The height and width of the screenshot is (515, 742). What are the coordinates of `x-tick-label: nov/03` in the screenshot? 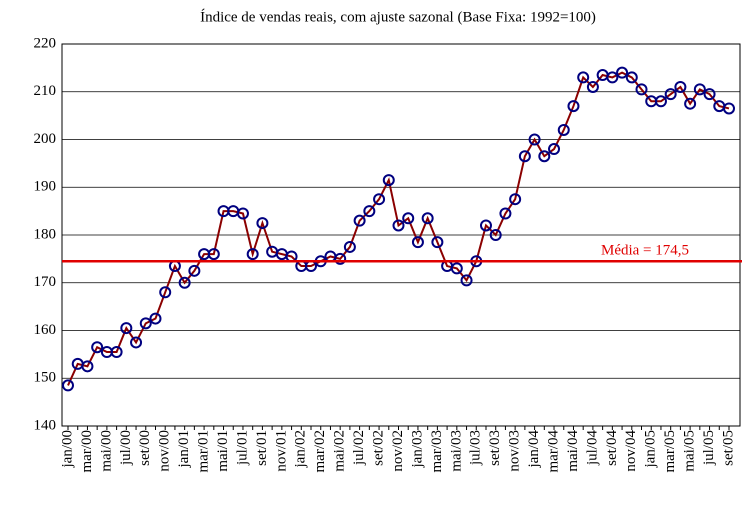 It's located at (515, 451).